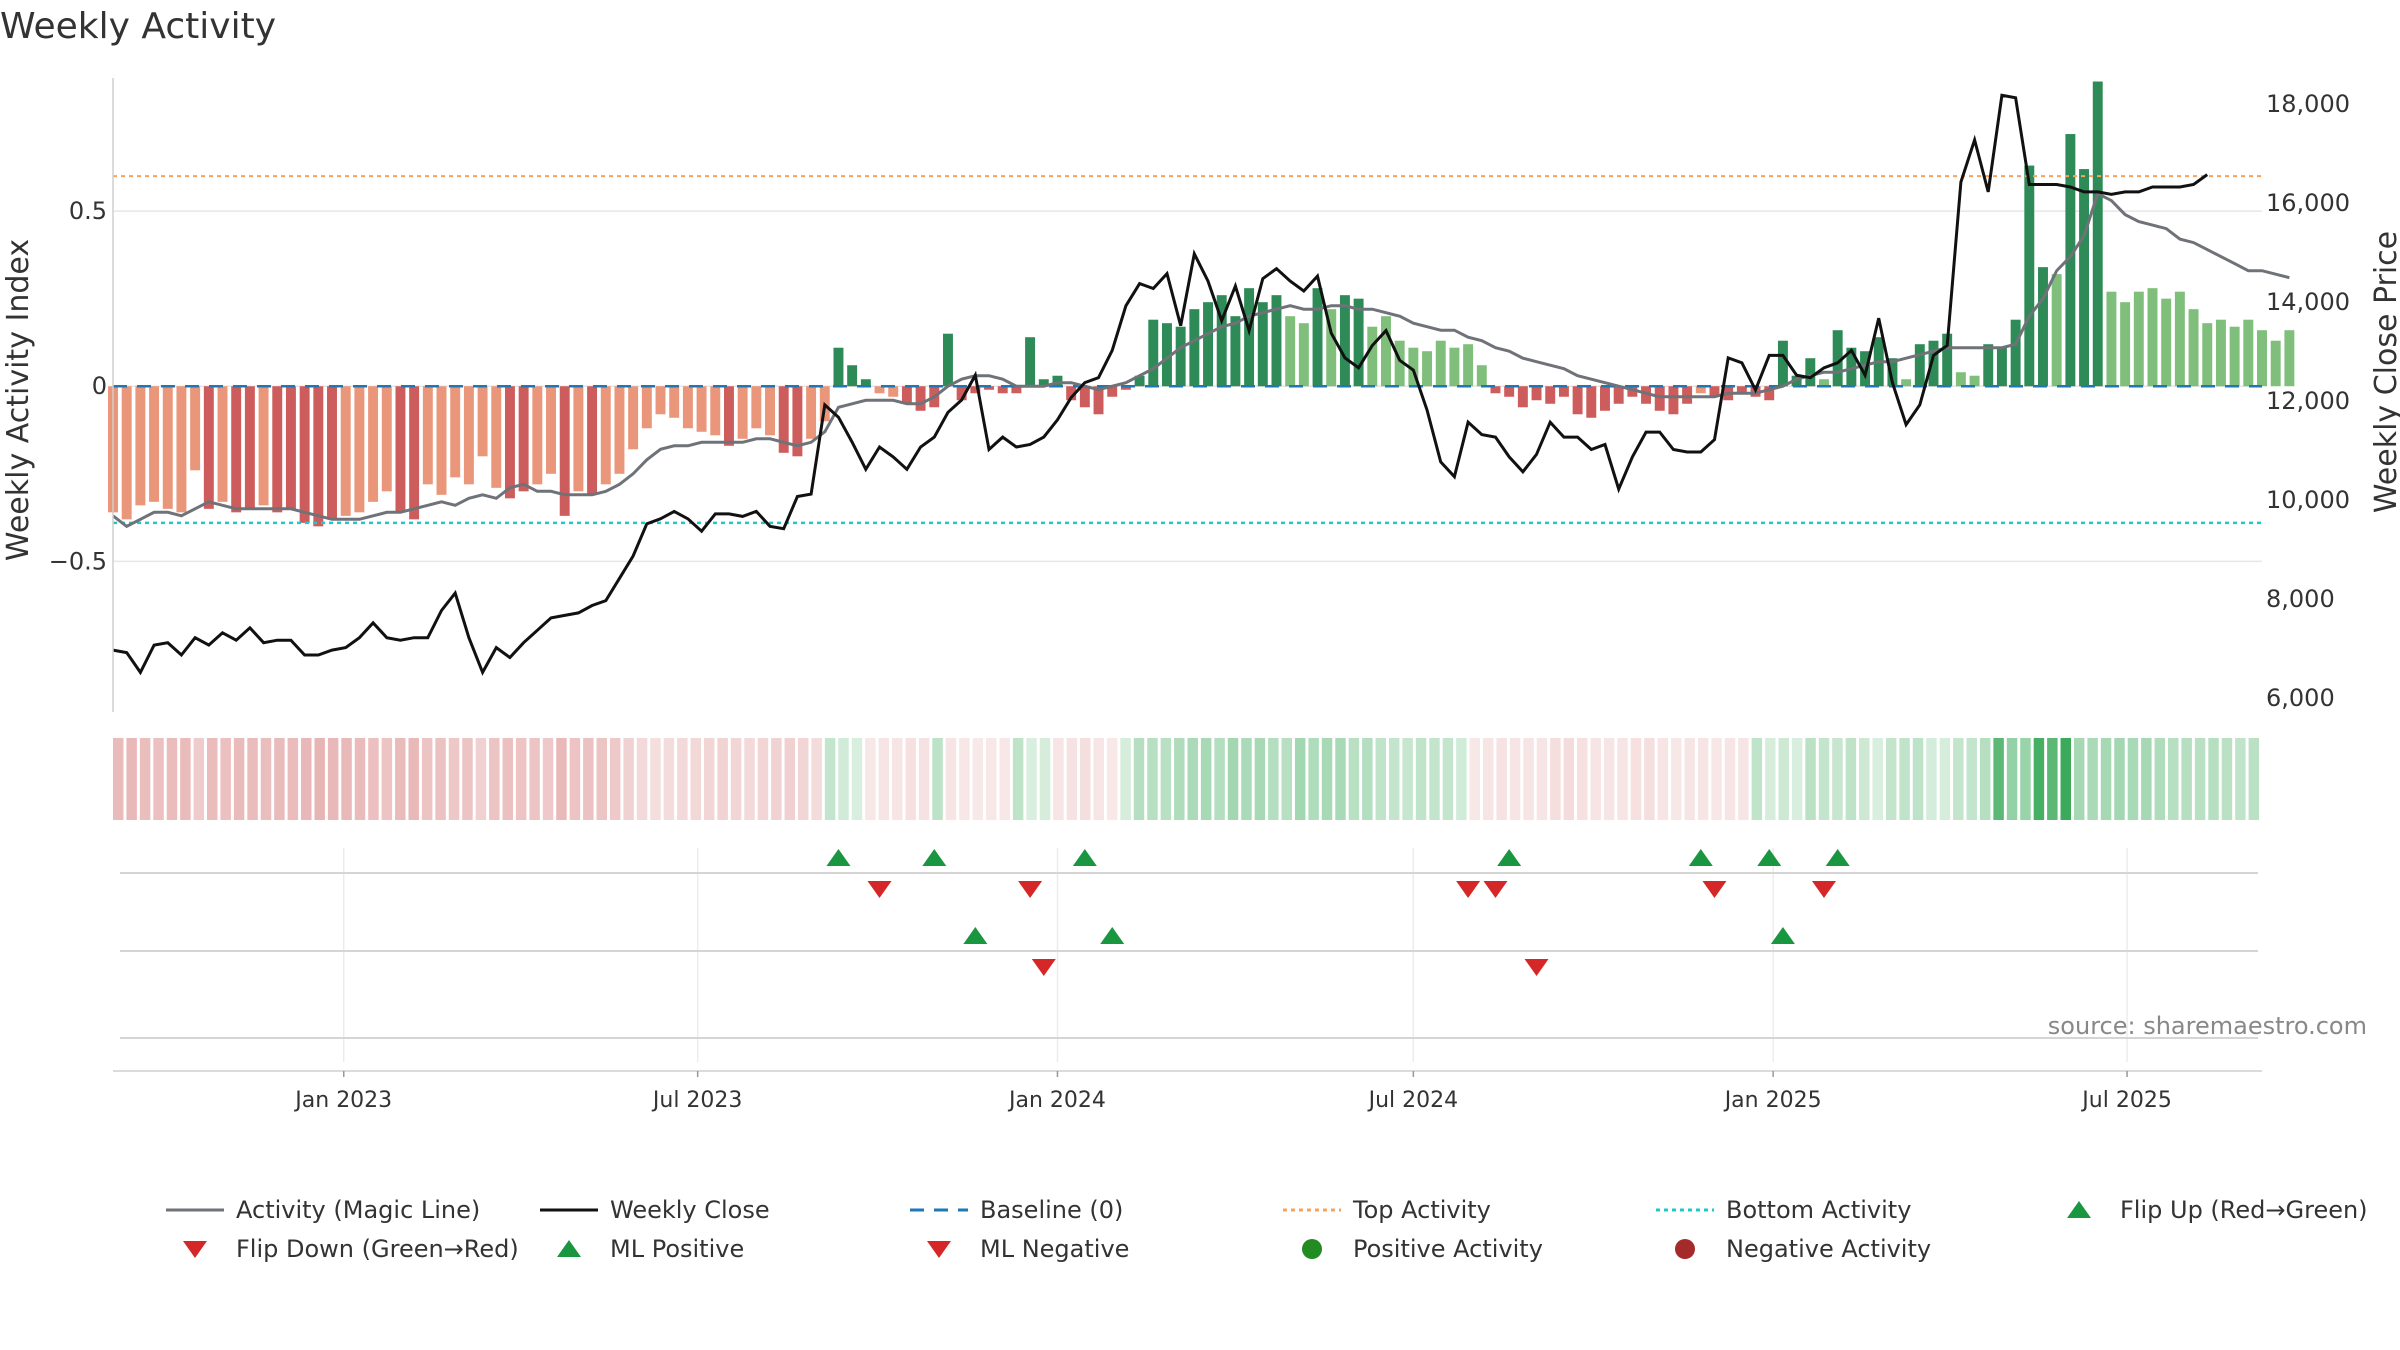 The width and height of the screenshot is (2400, 1350). Describe the element at coordinates (358, 1210) in the screenshot. I see `legend-label: Activity (Magic Line)` at that location.